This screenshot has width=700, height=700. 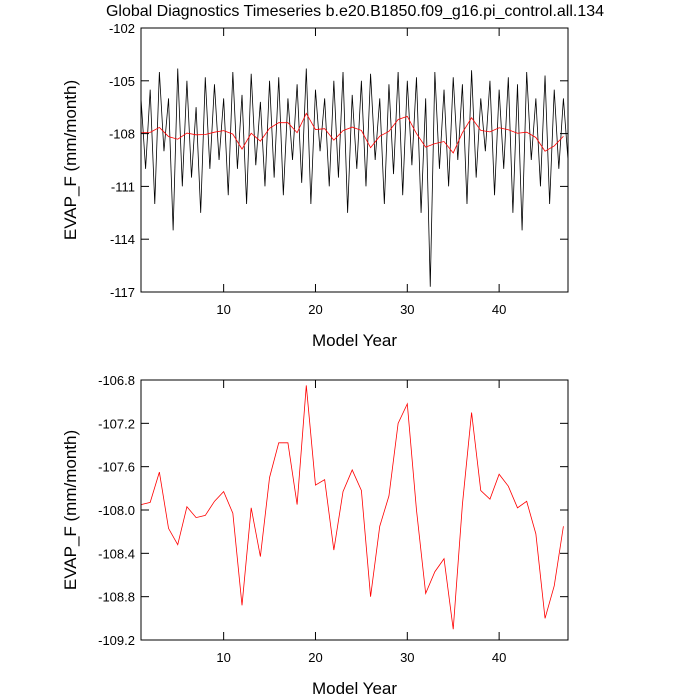 I want to click on y-tick-label: -108, so click(x=122, y=134).